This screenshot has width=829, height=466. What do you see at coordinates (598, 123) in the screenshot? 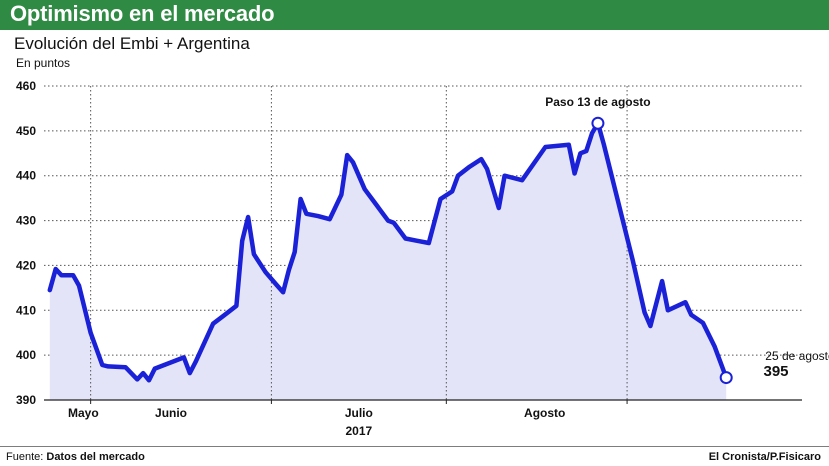
I see `peak-marker` at bounding box center [598, 123].